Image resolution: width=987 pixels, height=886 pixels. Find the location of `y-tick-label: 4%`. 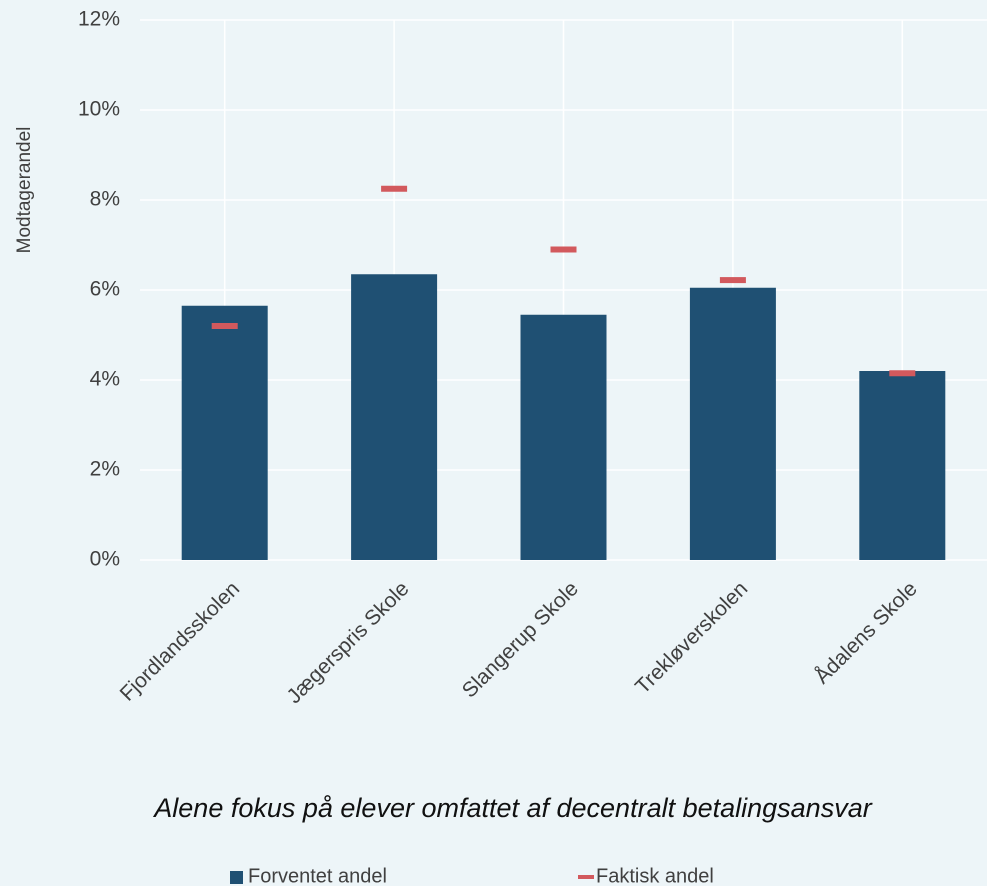

y-tick-label: 4% is located at coordinates (105, 379).